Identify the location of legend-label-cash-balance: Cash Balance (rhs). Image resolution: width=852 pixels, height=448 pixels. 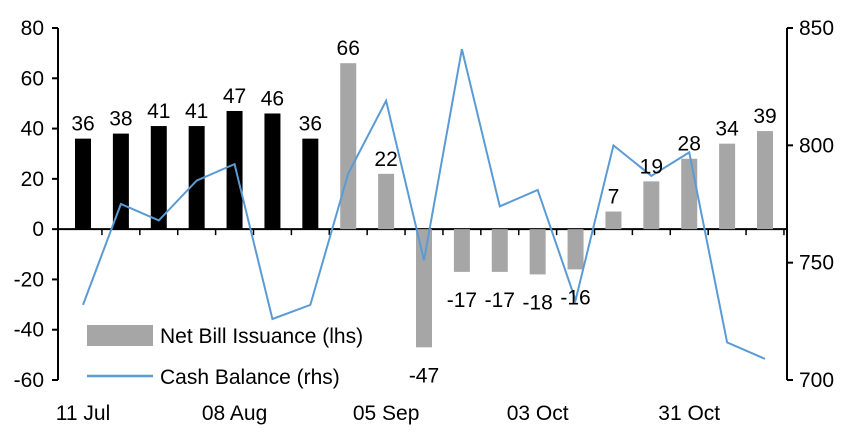
(250, 377).